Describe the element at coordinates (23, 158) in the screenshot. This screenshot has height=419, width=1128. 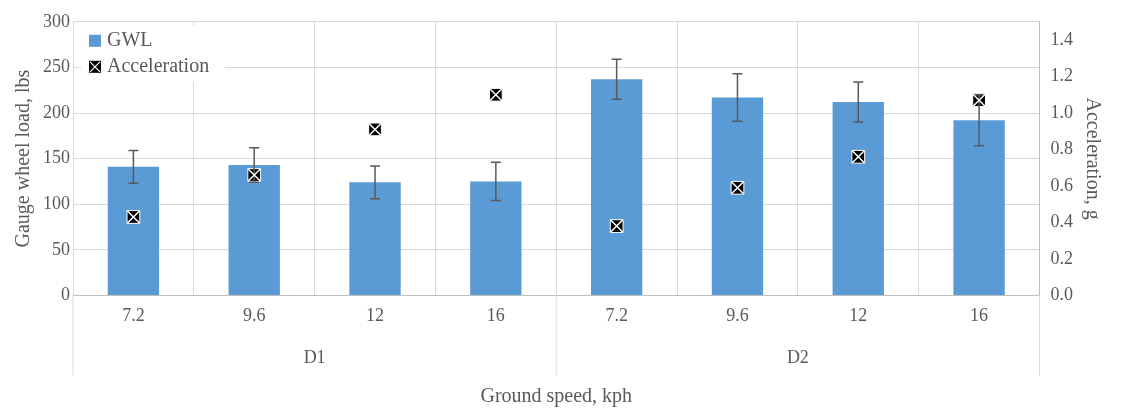
I see `y-axis-title: Gauge wheel load, lbs` at that location.